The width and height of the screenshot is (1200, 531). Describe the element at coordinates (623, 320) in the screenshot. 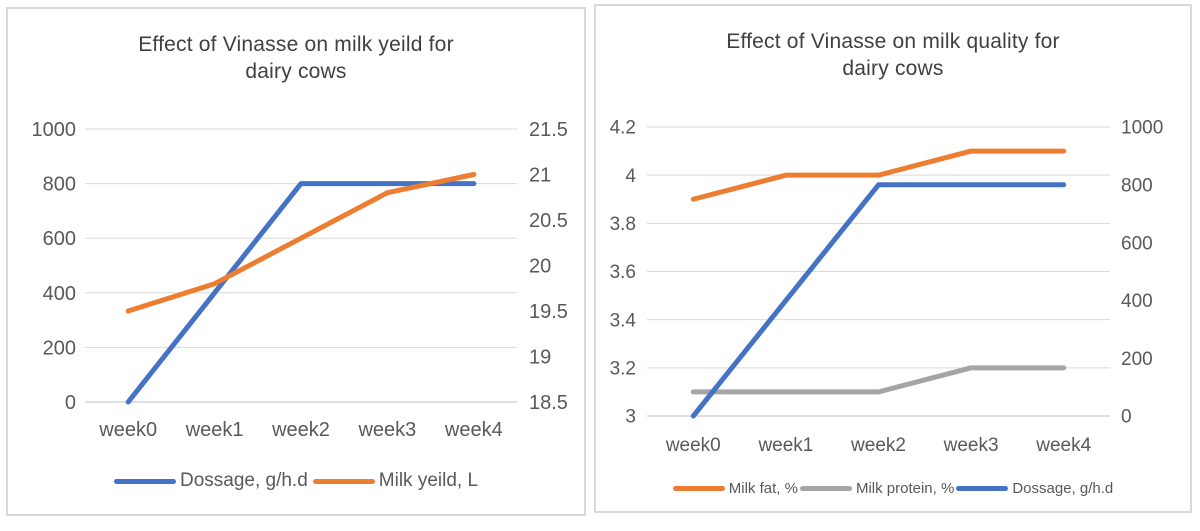

I see `y-axis-tick-label: 3.4` at that location.